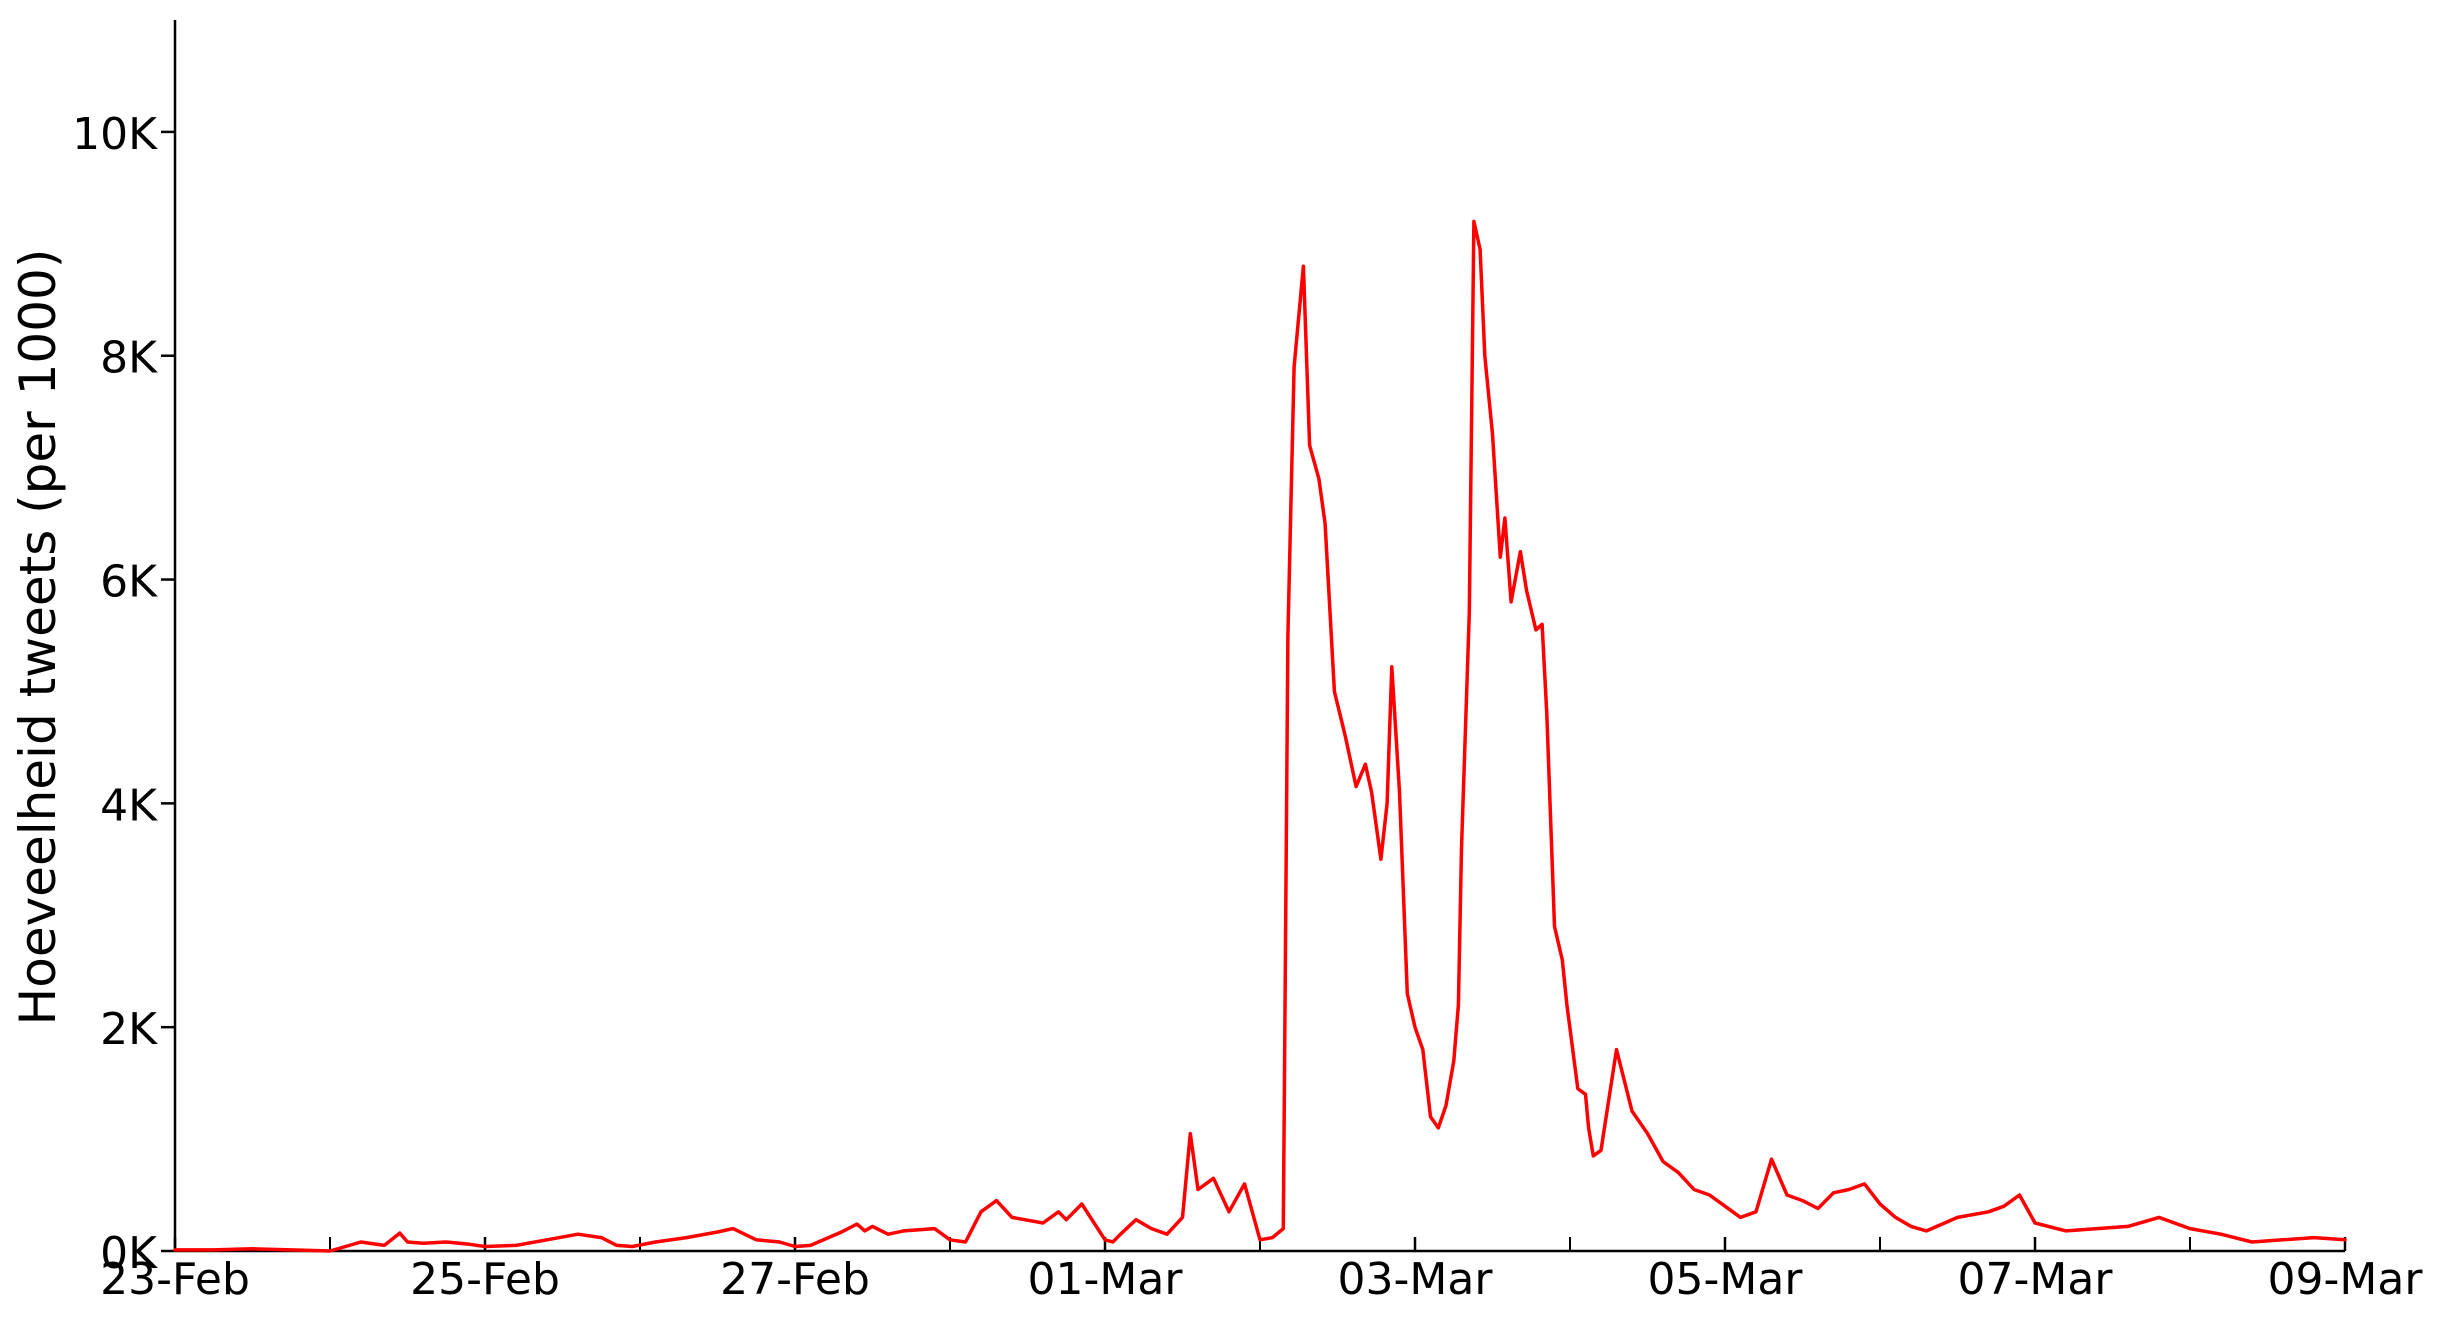  I want to click on x-tick-label: 27-Feb, so click(795, 1279).